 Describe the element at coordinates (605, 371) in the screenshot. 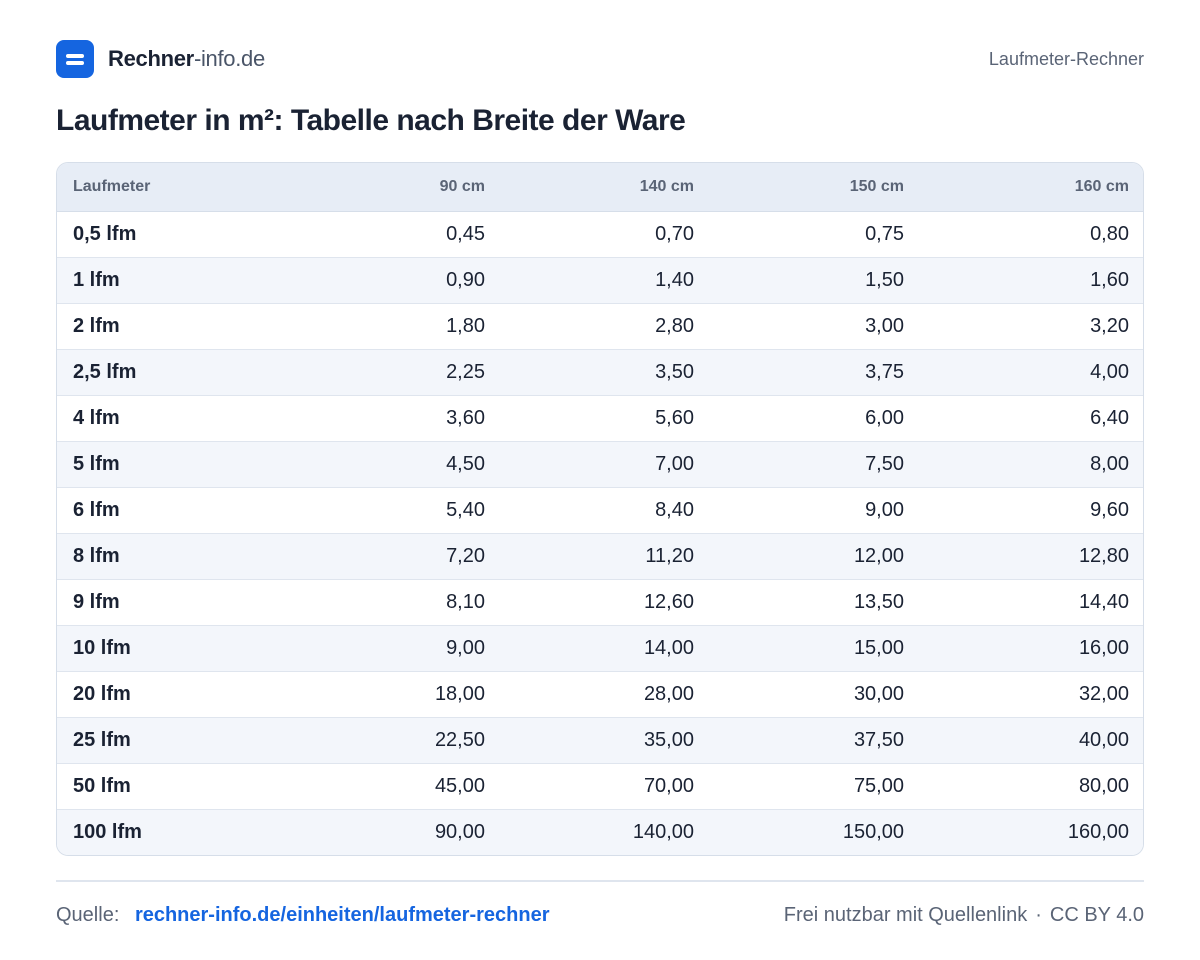

I see `table-cell: 3,50` at that location.